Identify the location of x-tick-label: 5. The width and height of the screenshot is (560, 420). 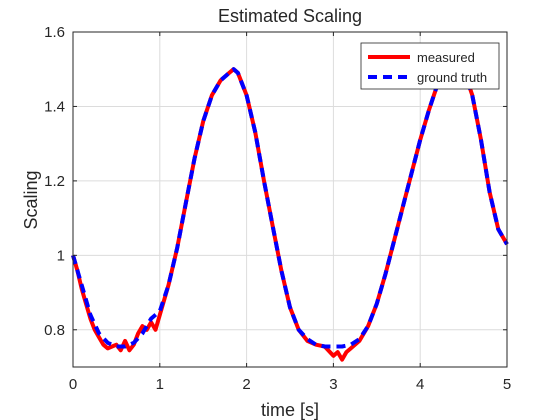
(507, 384).